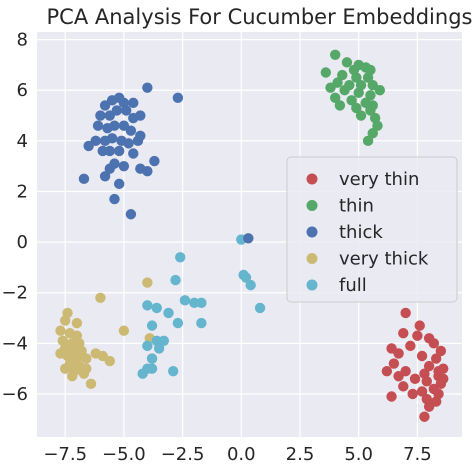 The width and height of the screenshot is (474, 466). I want to click on series-very-thick, so click(106, 333).